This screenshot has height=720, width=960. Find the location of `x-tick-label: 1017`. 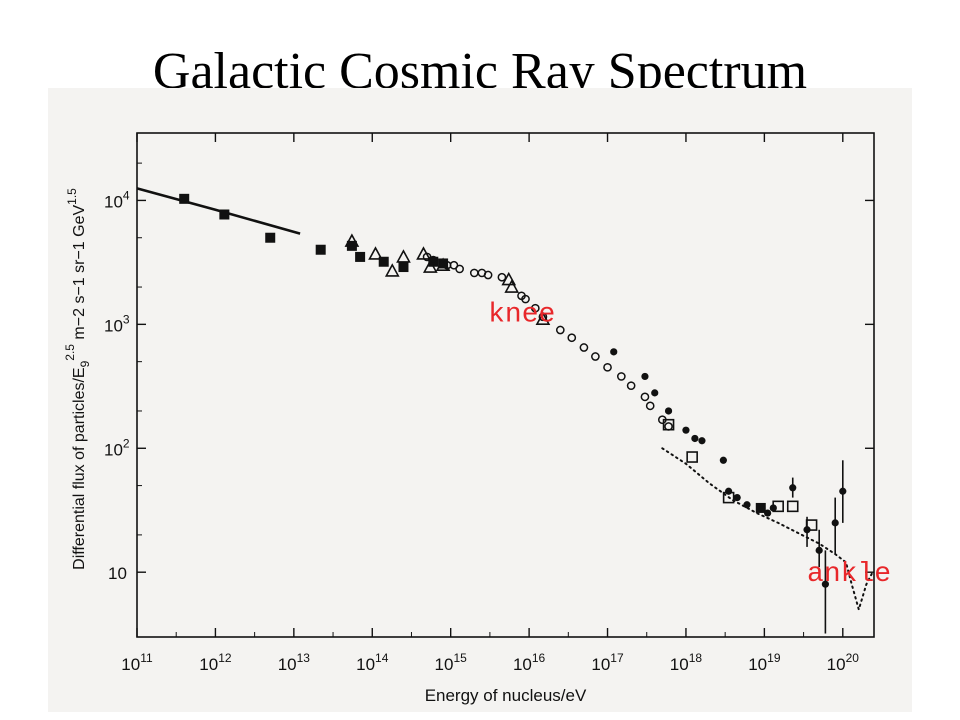

x-tick-label: 1017 is located at coordinates (607, 662).